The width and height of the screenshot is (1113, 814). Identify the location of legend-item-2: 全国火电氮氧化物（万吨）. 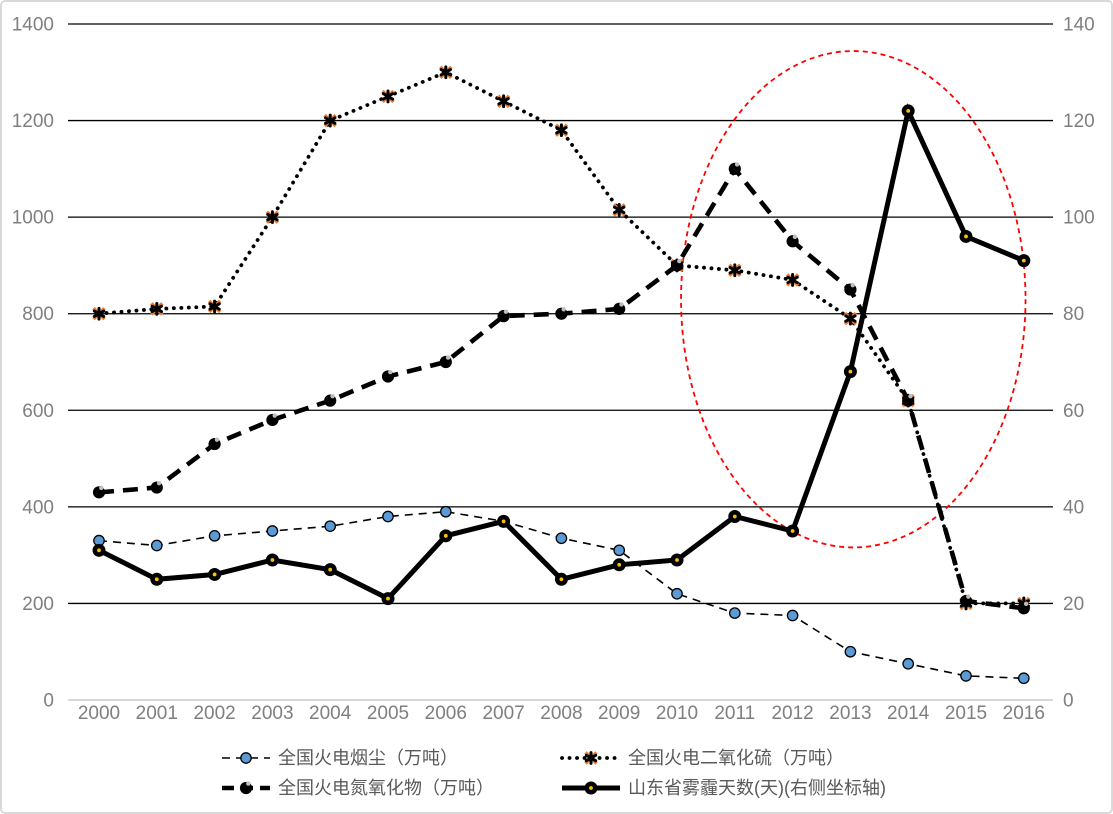
(358, 788).